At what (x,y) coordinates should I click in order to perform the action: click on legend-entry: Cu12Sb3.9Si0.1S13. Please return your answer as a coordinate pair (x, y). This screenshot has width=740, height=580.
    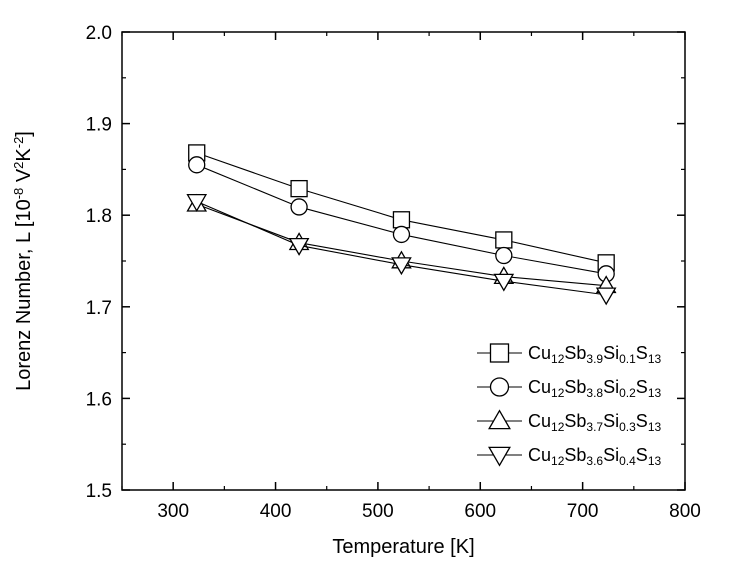
    Looking at the image, I should click on (569, 354).